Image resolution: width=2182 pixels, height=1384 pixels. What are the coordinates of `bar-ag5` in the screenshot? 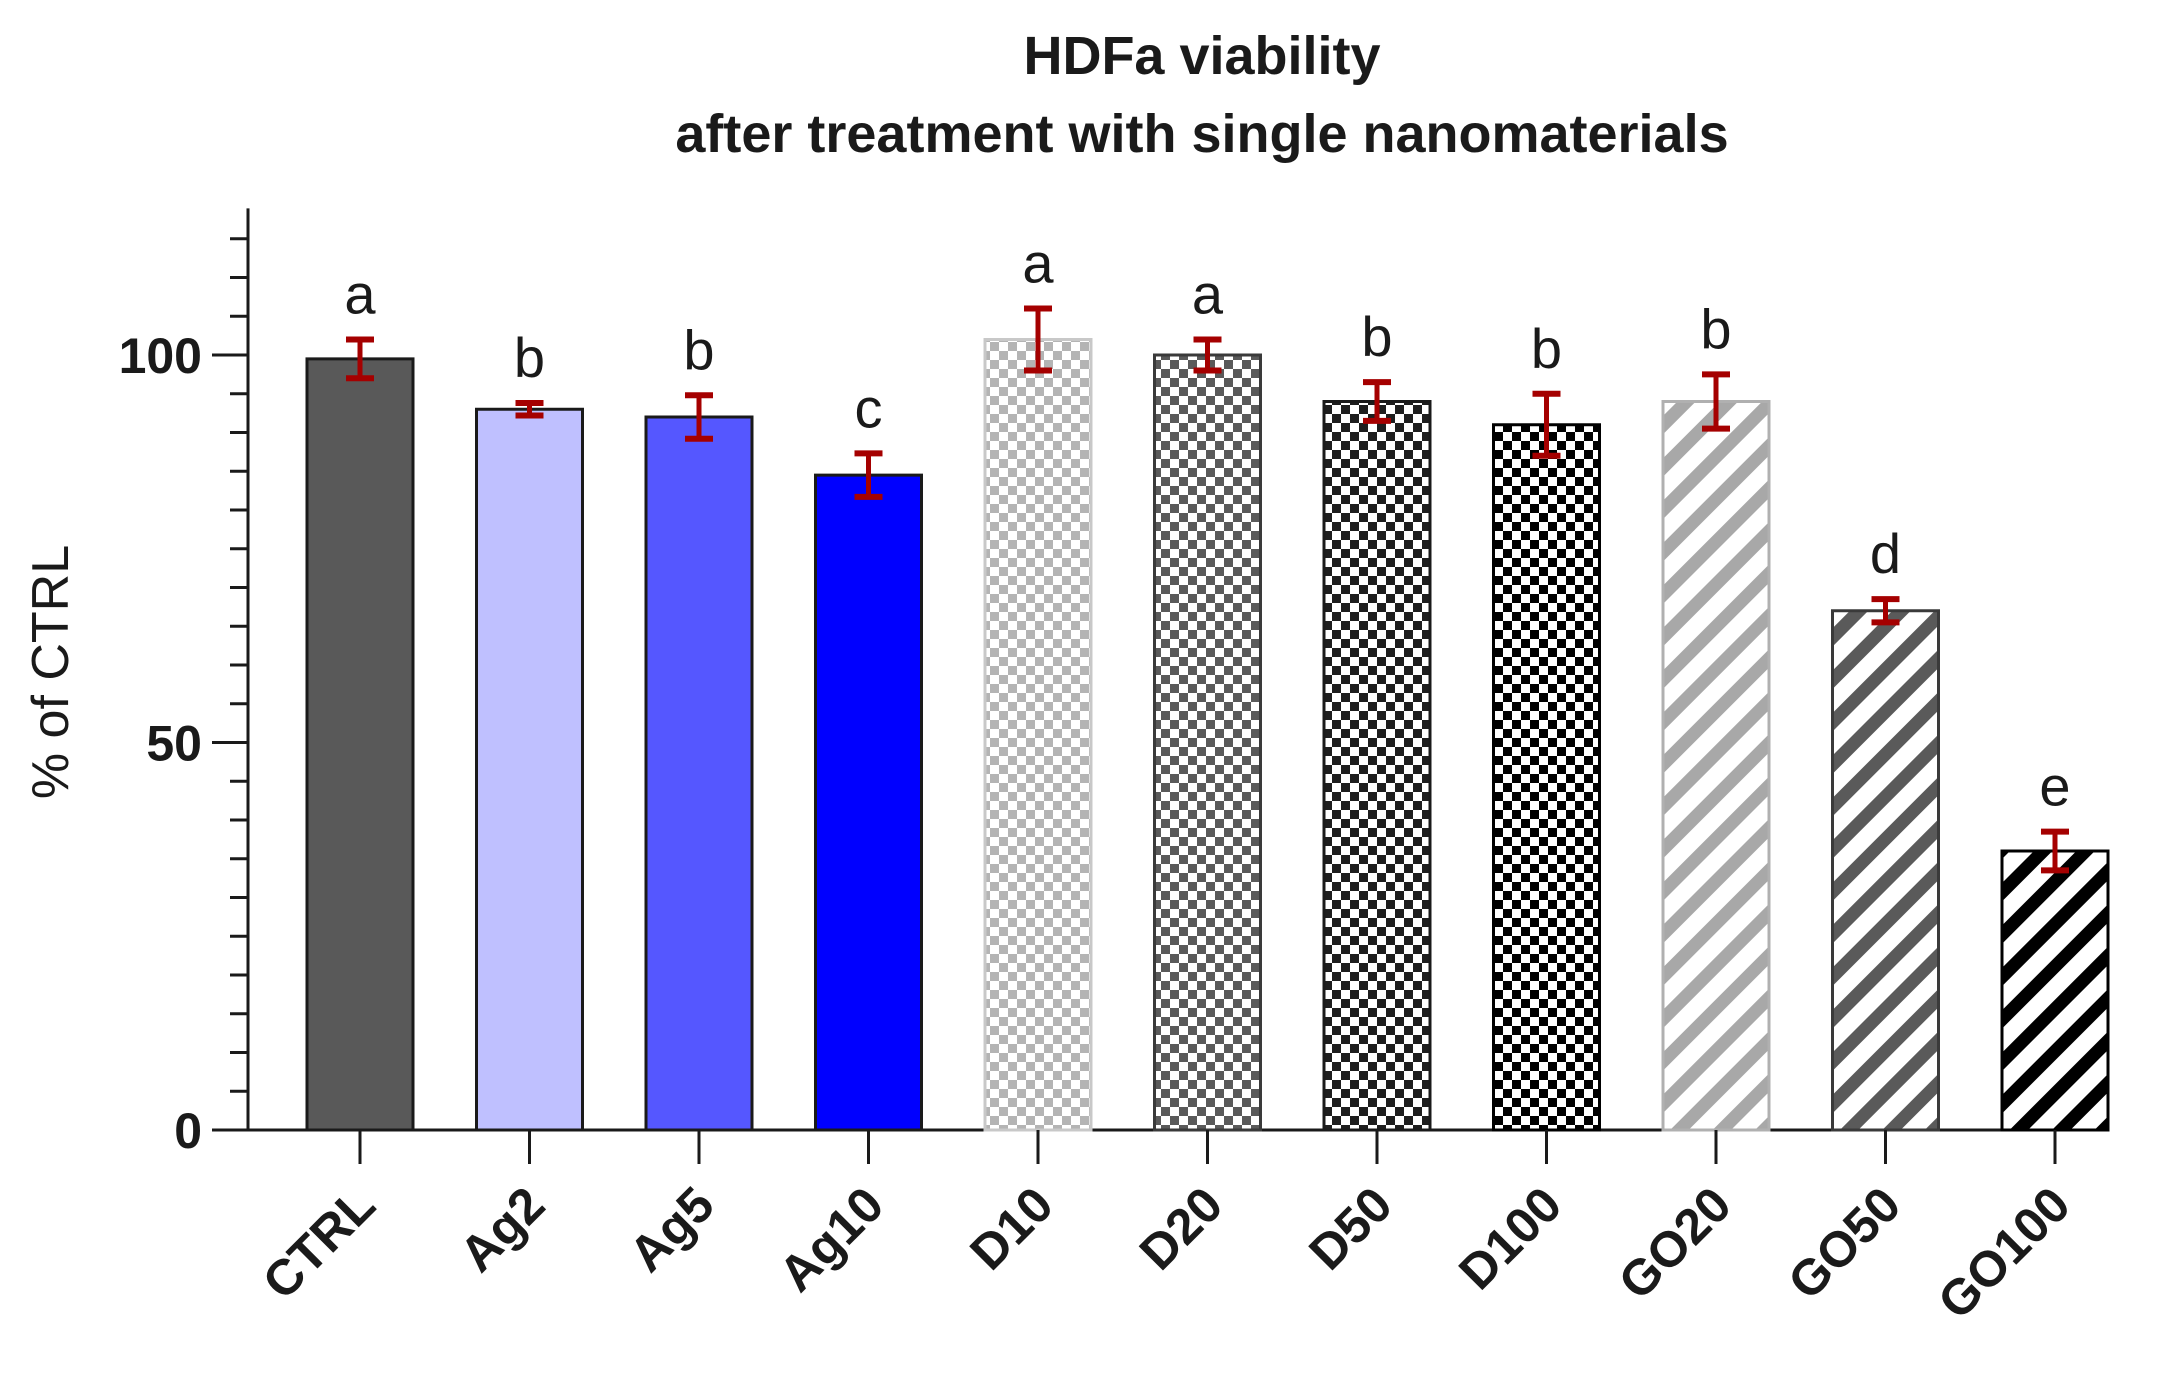 It's located at (699, 773).